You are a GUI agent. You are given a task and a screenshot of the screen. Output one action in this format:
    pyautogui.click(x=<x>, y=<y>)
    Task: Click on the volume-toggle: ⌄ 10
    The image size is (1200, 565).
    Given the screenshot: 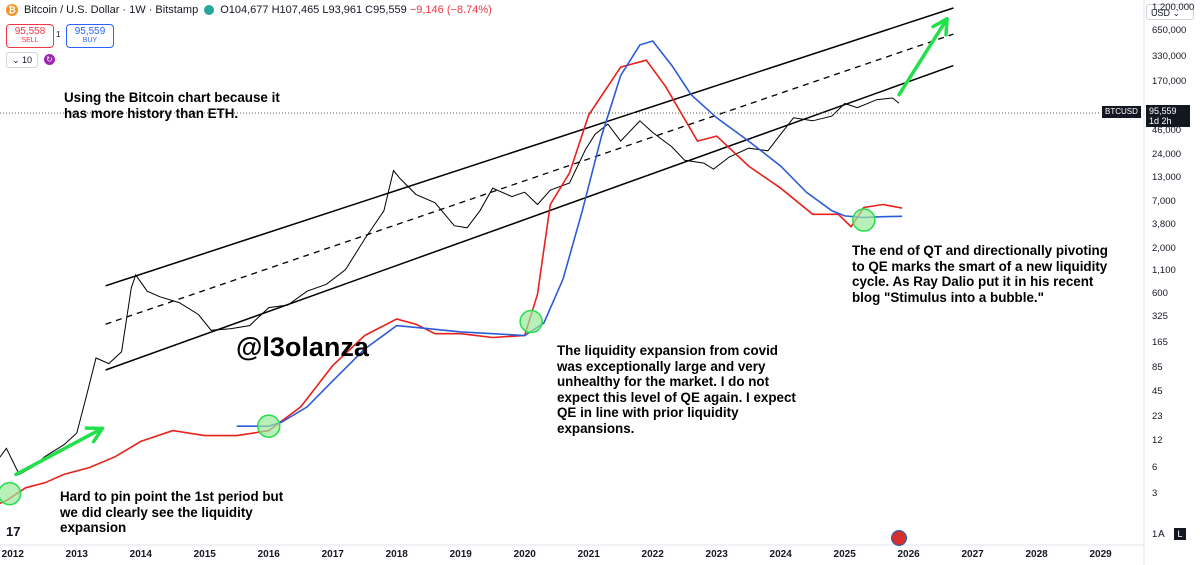 What is the action you would take?
    pyautogui.click(x=22, y=60)
    